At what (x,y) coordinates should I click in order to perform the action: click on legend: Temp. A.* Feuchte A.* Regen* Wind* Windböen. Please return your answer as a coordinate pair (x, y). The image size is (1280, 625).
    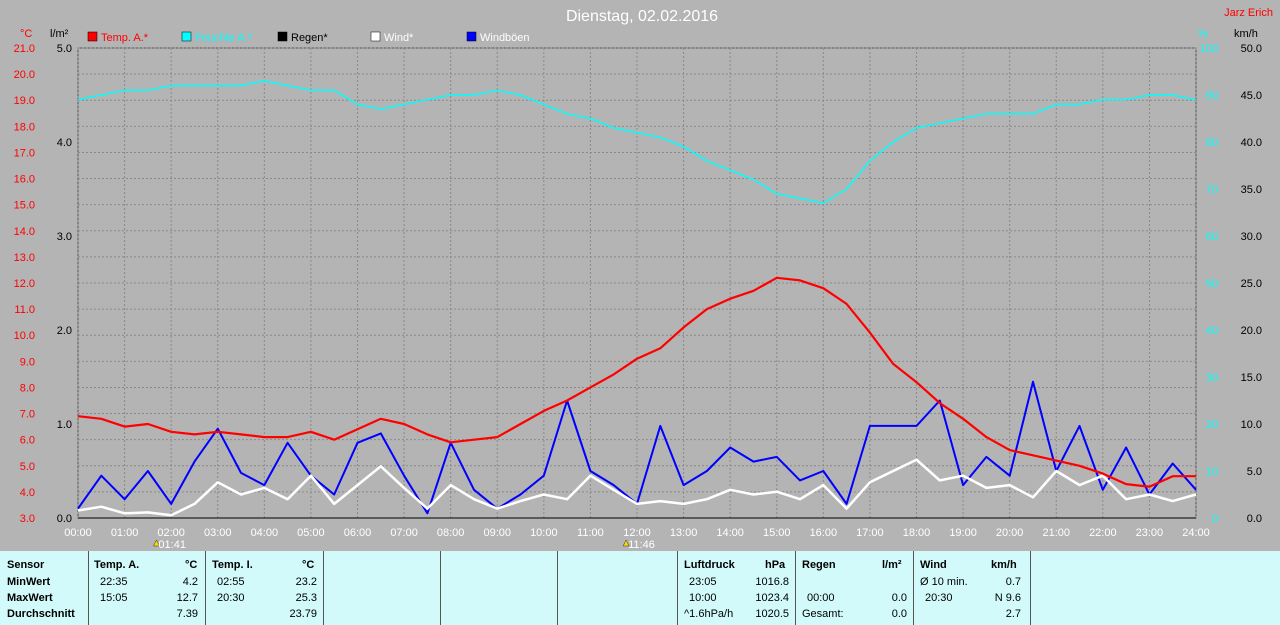
    Looking at the image, I should click on (308, 37).